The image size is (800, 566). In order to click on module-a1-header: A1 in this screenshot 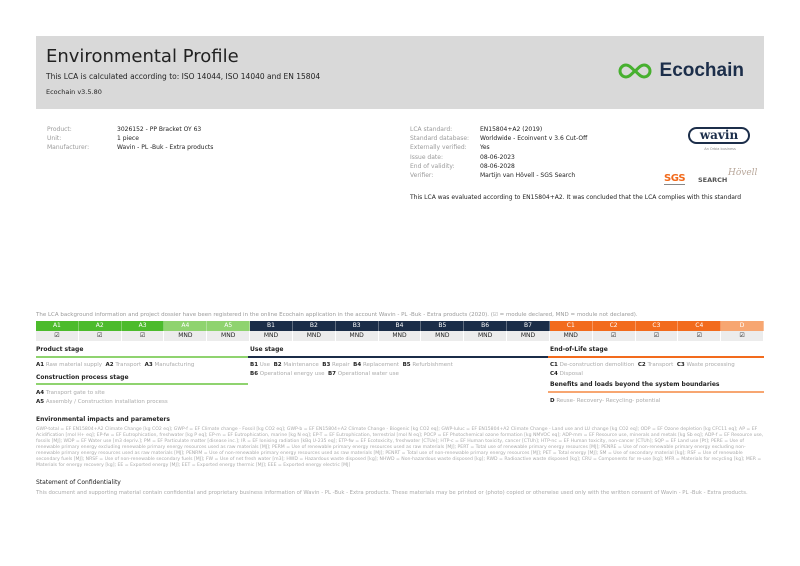, I will do `click(57, 326)`.